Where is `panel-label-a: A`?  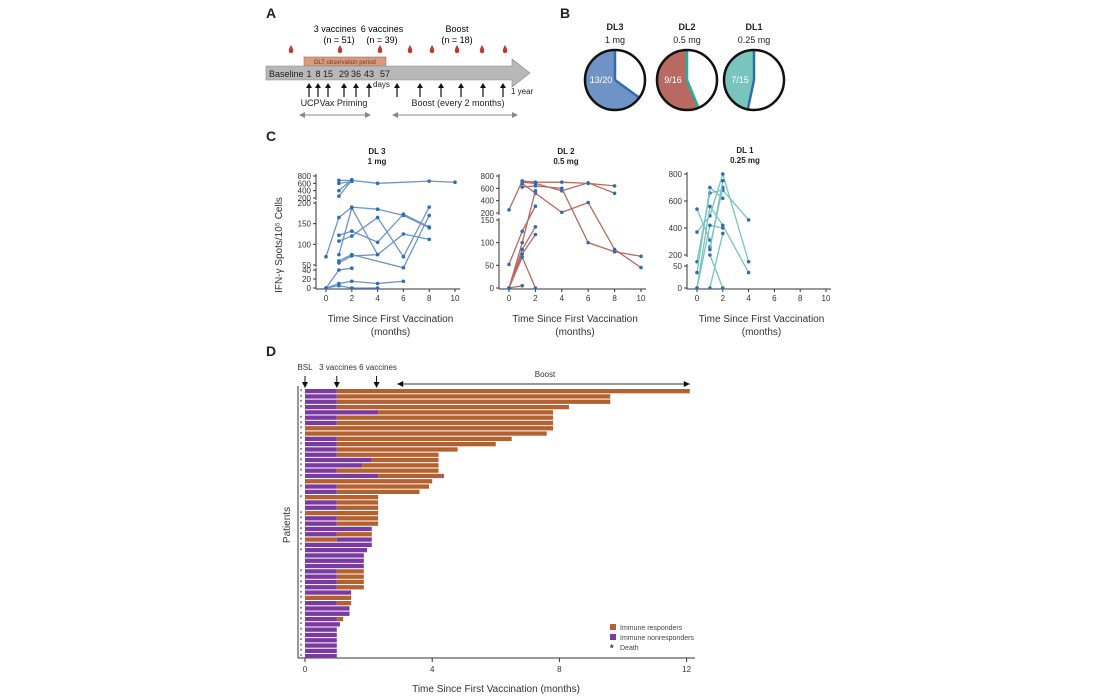 panel-label-a: A is located at coordinates (271, 13).